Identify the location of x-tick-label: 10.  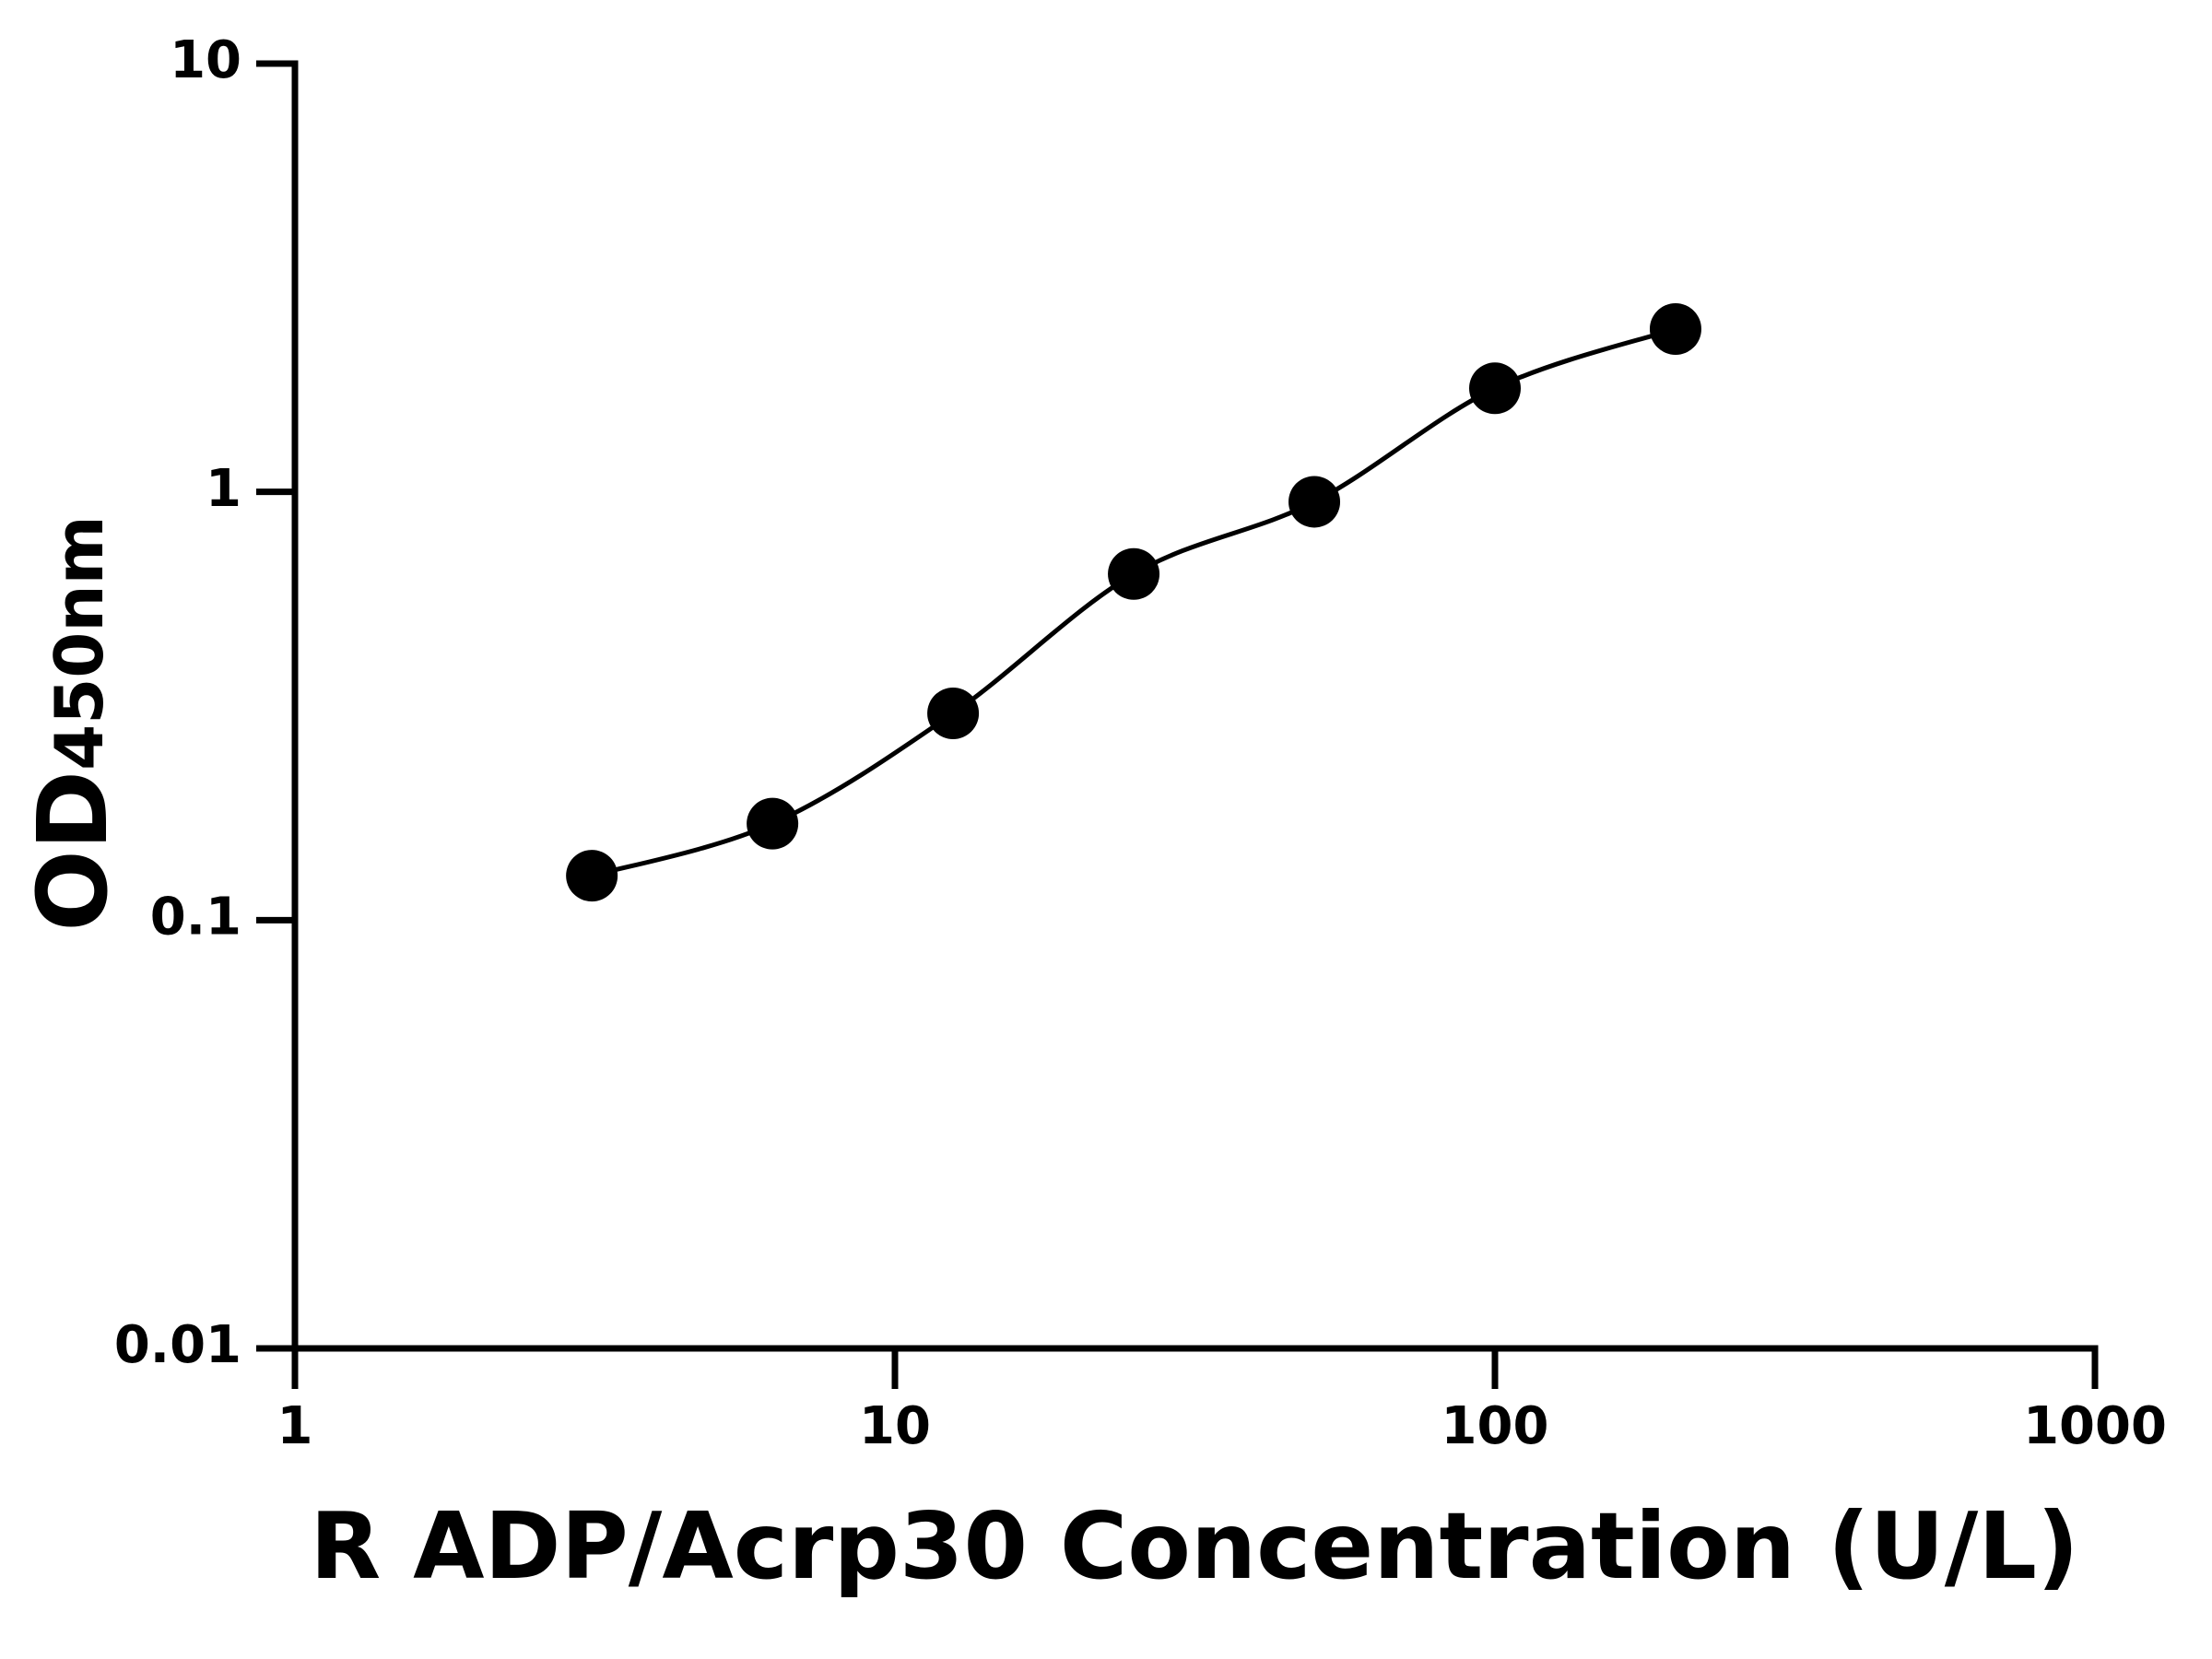
(895, 1426).